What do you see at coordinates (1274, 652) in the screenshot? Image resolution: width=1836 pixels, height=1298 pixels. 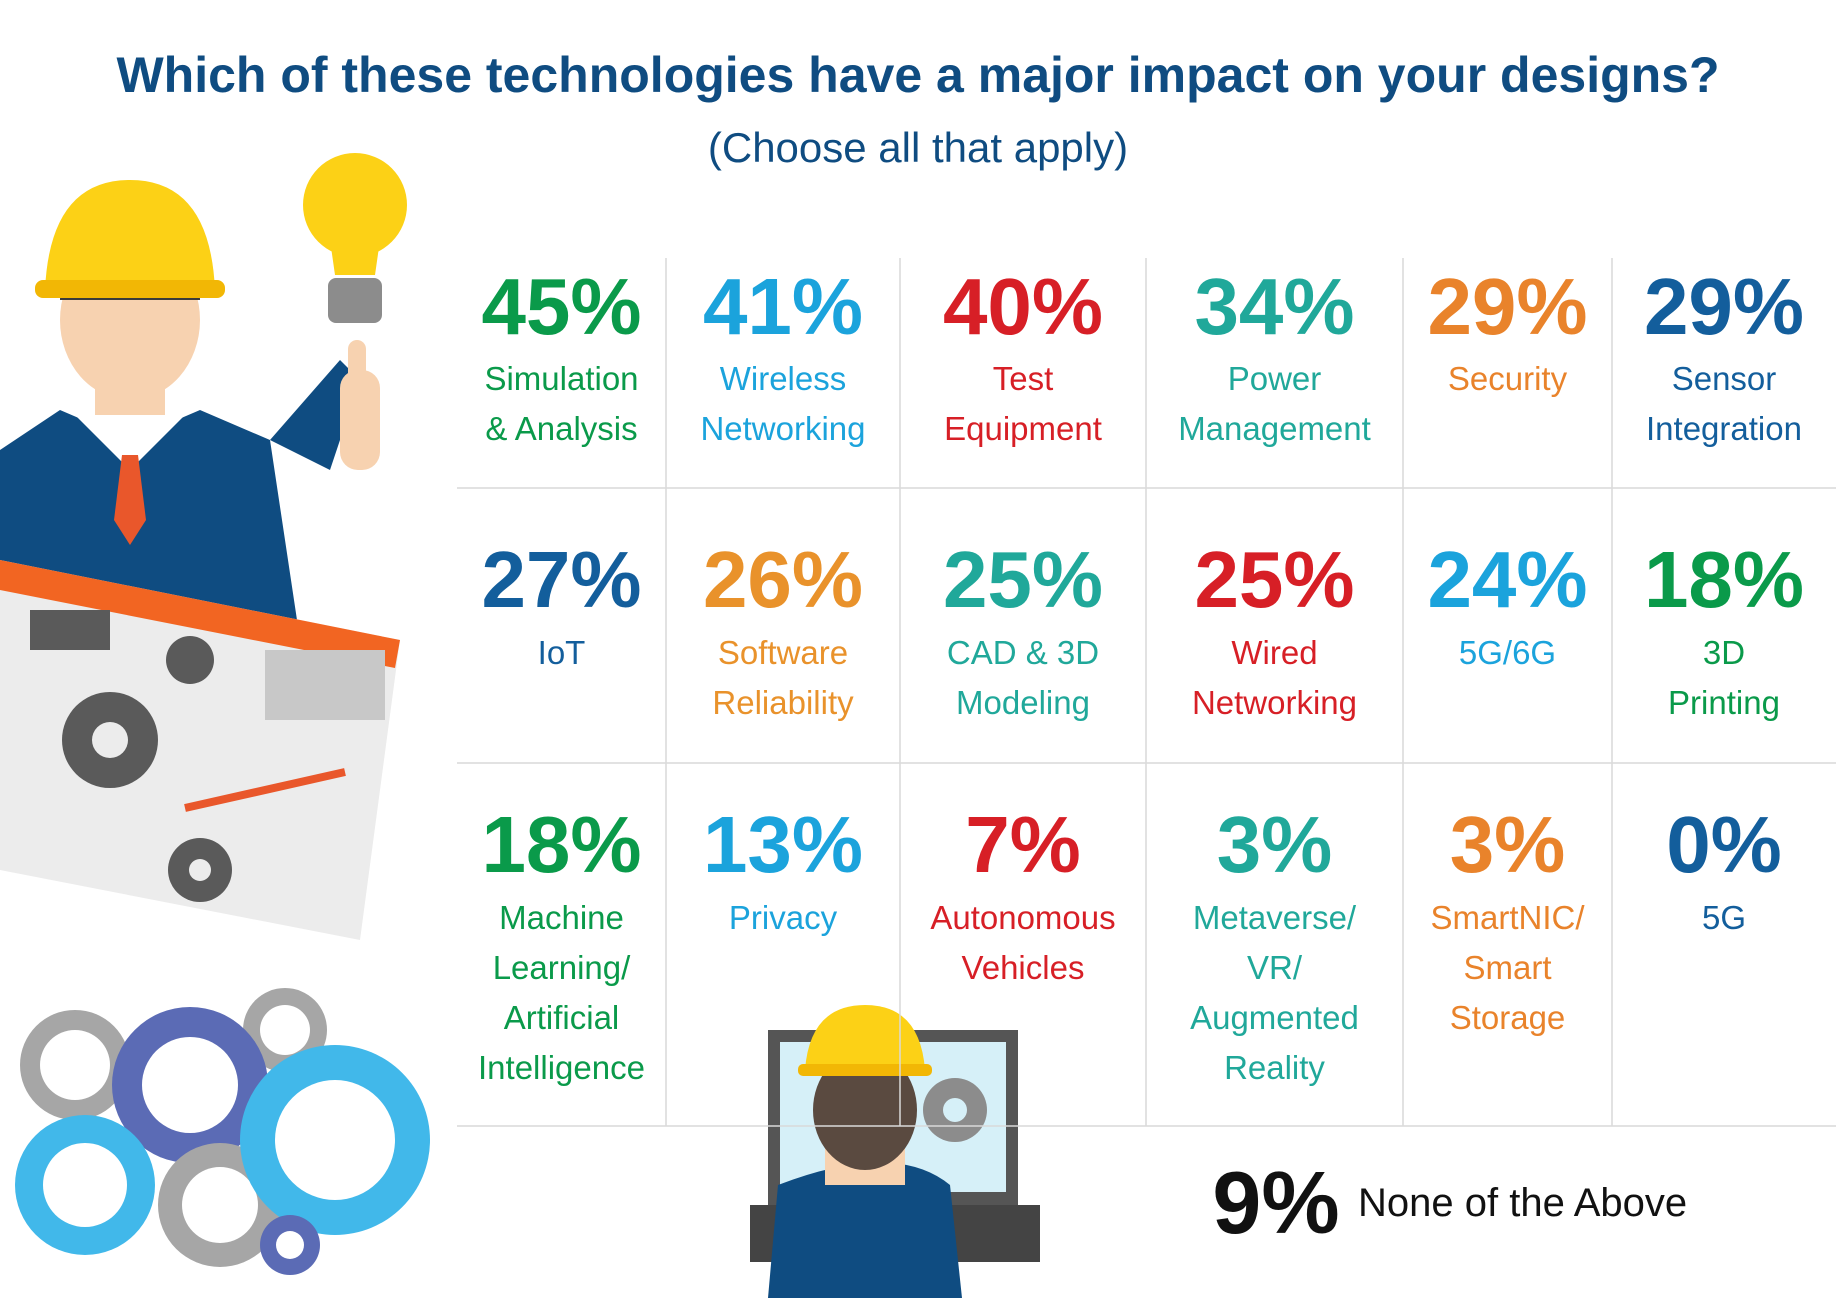 I see `item-label: Wired` at bounding box center [1274, 652].